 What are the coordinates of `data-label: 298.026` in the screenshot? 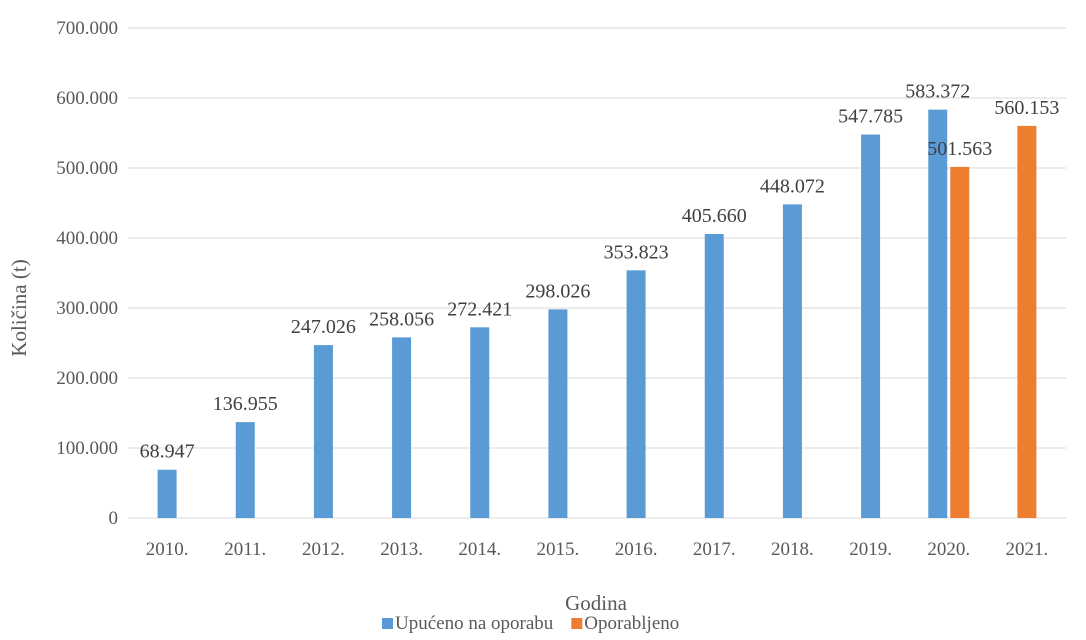 It's located at (557, 291).